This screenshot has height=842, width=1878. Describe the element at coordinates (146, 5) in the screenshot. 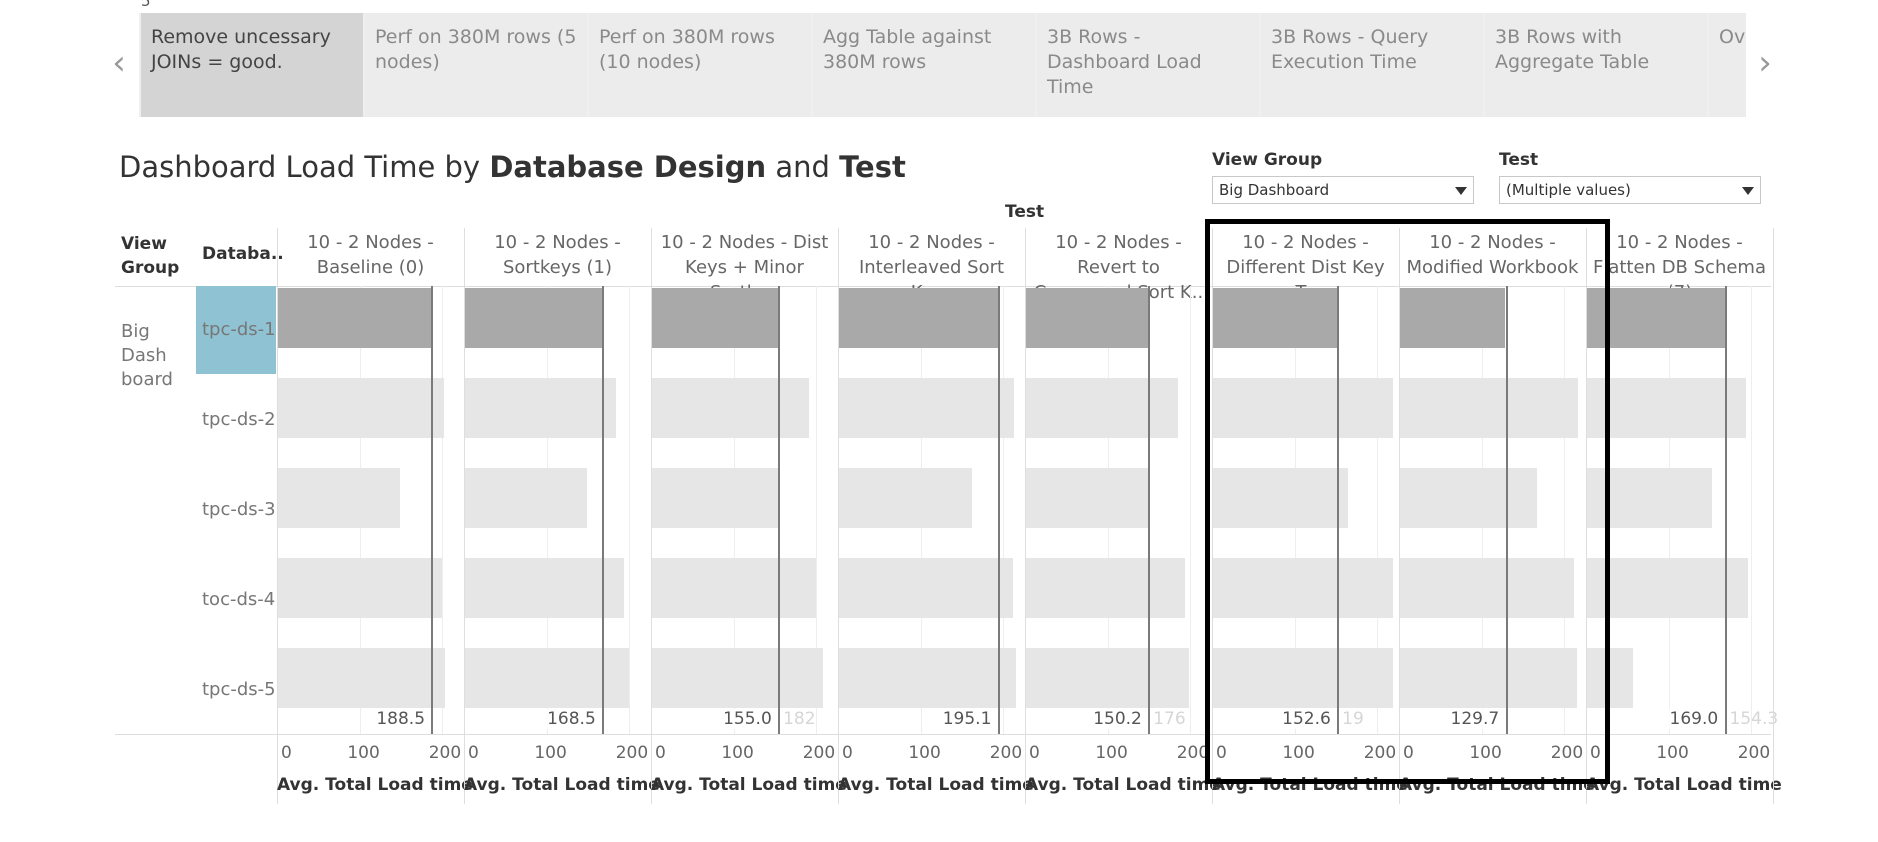

I see `story-point-number: 5` at that location.